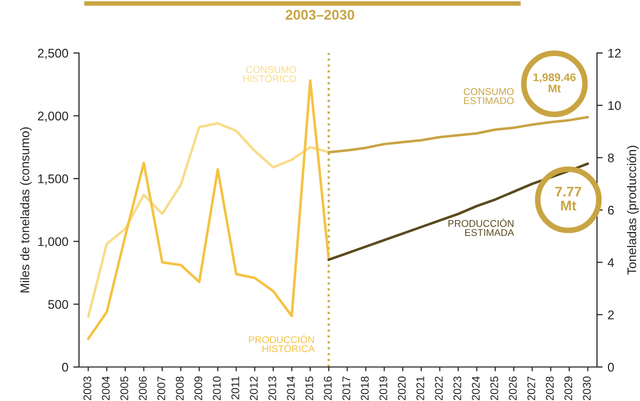  Describe the element at coordinates (124, 388) in the screenshot. I see `x-tick-label: 2005` at that location.